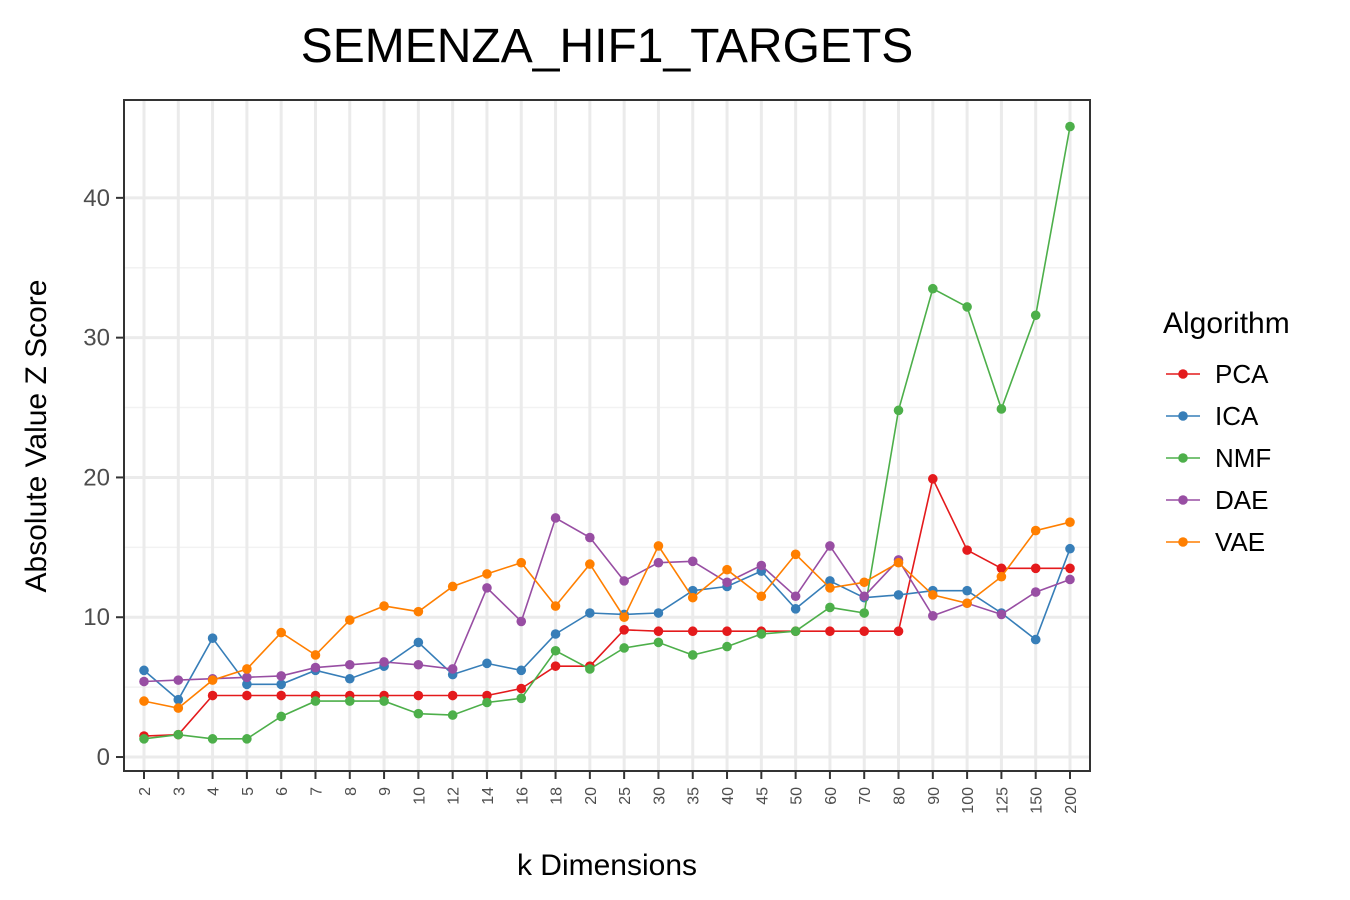 This screenshot has height=900, width=1350. Describe the element at coordinates (1183, 542) in the screenshot. I see `legend-key-point` at that location.